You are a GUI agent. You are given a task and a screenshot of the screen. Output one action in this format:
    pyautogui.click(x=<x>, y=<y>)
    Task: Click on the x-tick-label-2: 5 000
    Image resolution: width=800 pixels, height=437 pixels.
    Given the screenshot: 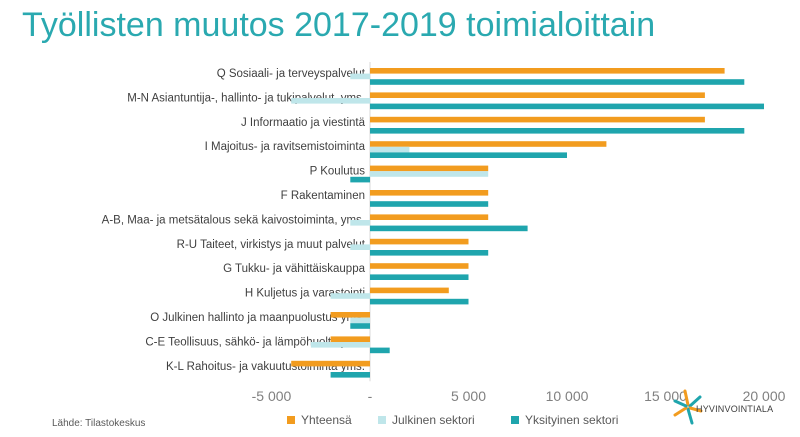 What is the action you would take?
    pyautogui.click(x=468, y=396)
    